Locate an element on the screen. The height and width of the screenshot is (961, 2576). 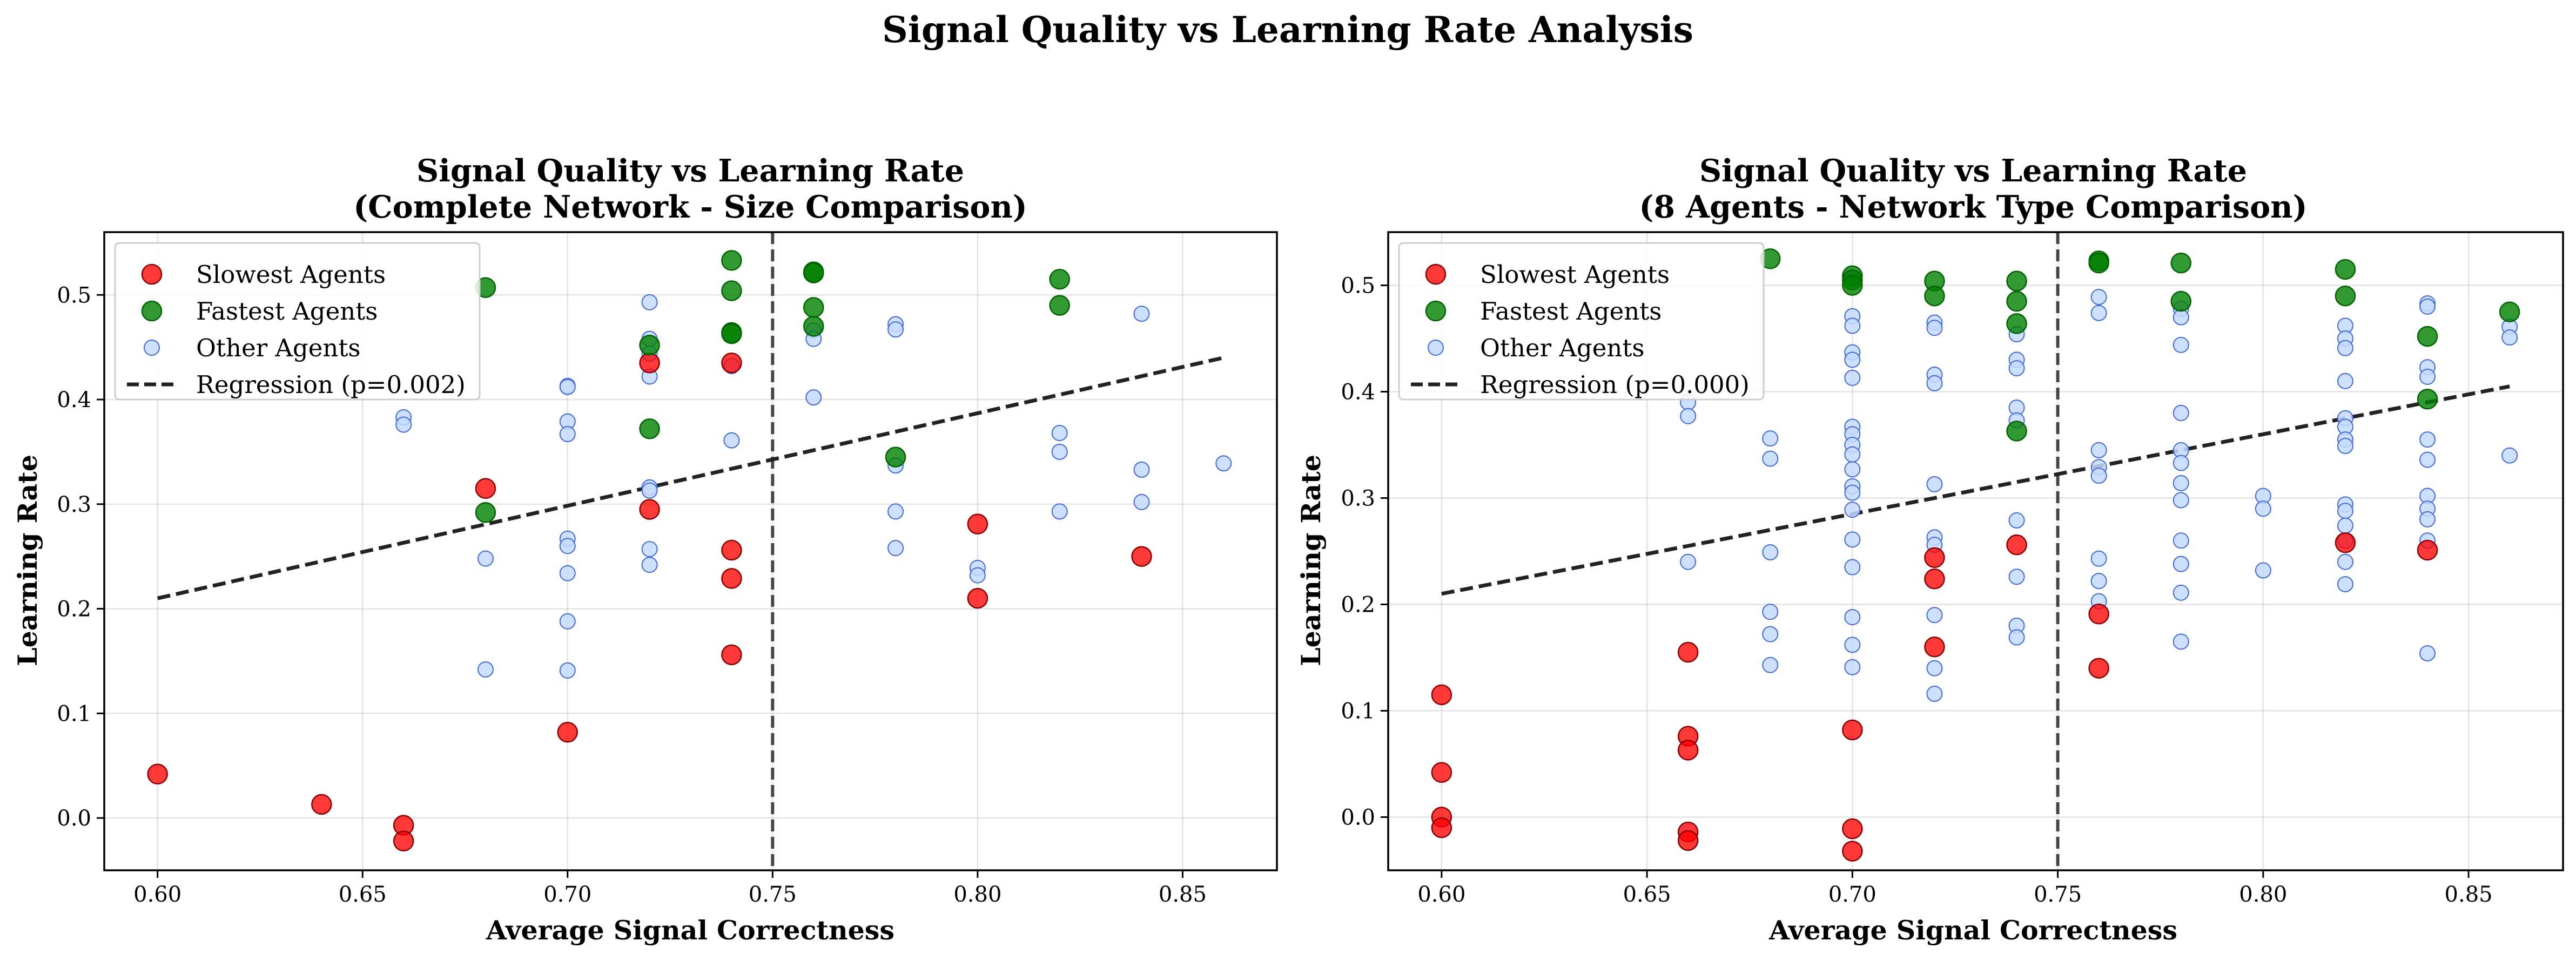
legend-frame is located at coordinates (297, 321).